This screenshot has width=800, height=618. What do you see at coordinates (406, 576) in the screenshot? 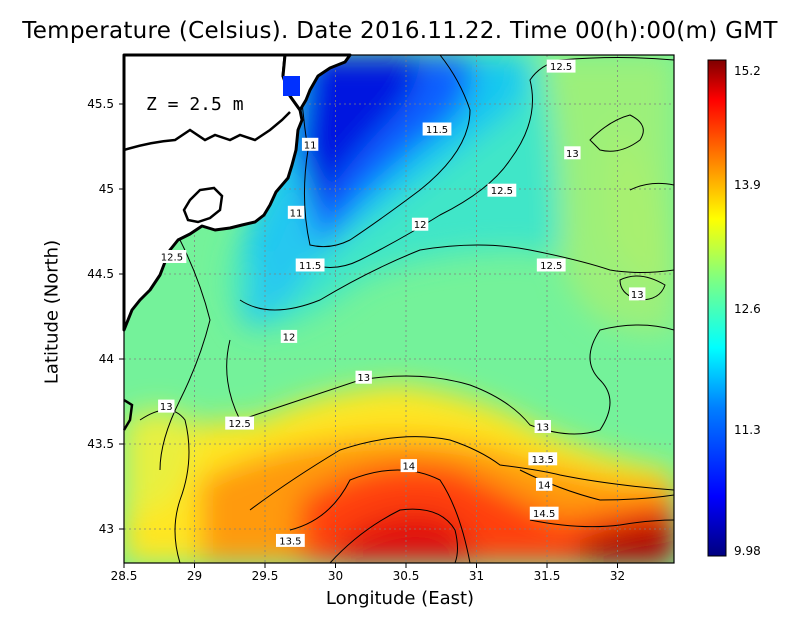
I see `x-tick-label: 30.5` at bounding box center [406, 576].